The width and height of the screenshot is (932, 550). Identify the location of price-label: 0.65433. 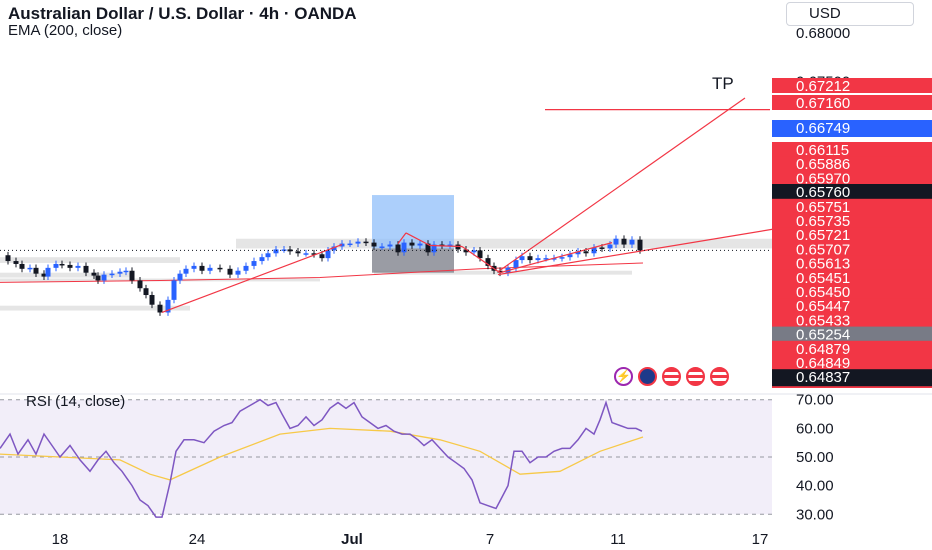
(823, 320).